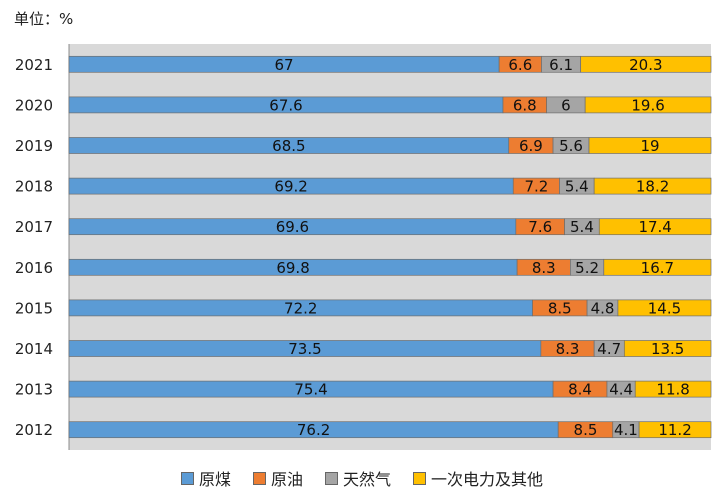 Image resolution: width=724 pixels, height=503 pixels. I want to click on data-label-2016-series-0: 69.8, so click(292, 268).